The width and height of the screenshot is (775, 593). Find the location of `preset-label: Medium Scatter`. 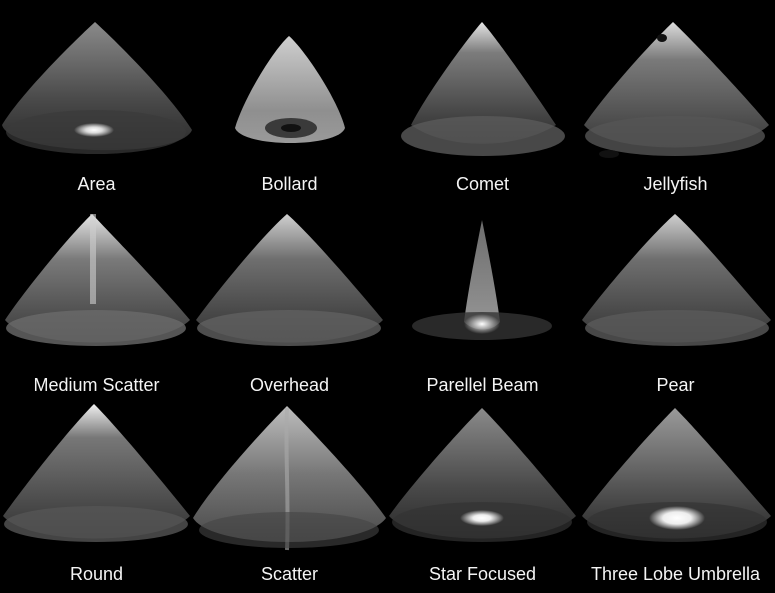

preset-label: Medium Scatter is located at coordinates (96, 385).